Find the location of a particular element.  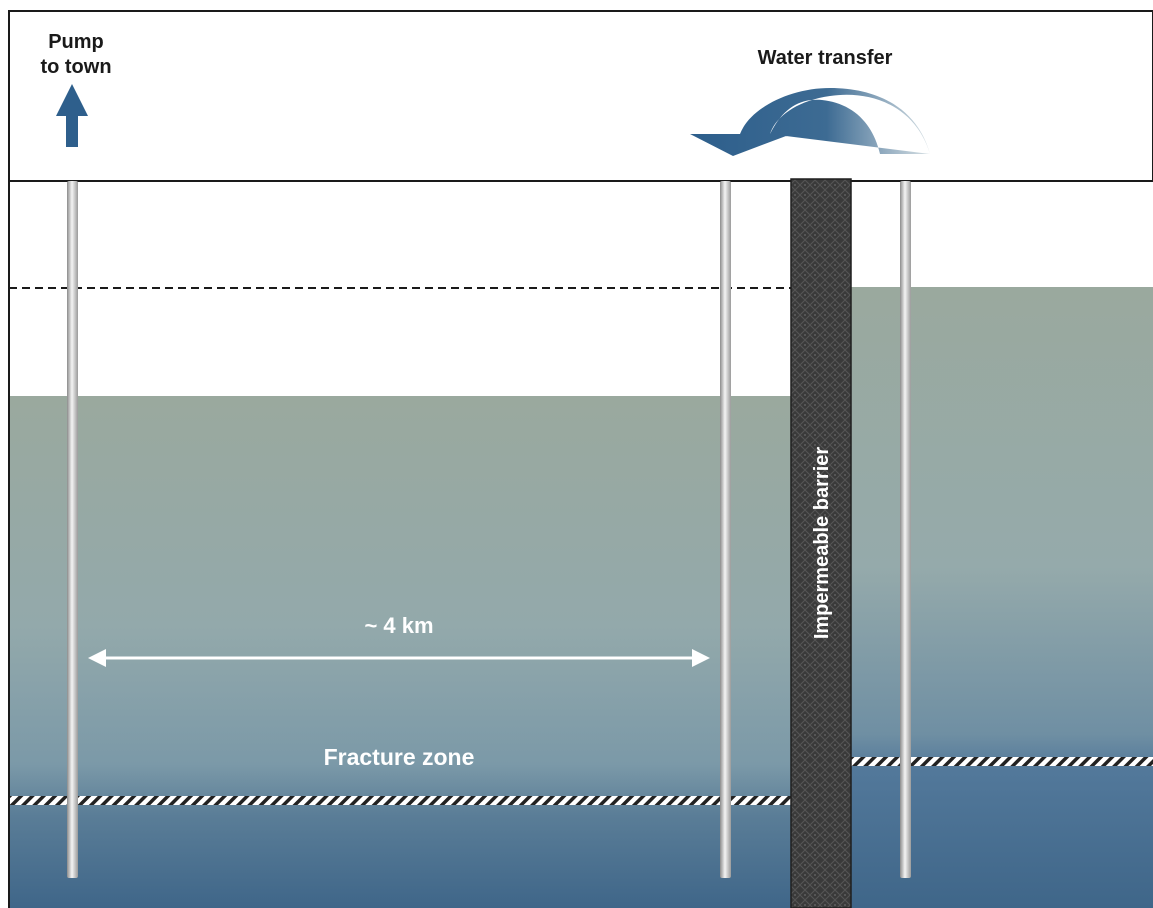

impermeable-barrier is located at coordinates (821, 543).